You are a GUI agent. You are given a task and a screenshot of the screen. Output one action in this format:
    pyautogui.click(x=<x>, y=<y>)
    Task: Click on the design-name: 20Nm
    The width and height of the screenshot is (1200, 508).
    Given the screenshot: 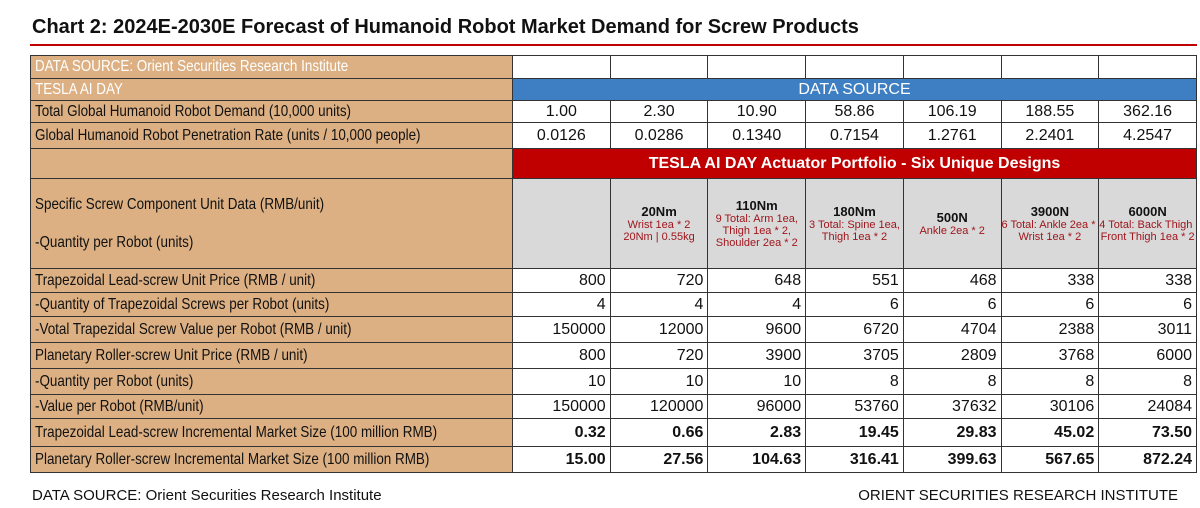 What is the action you would take?
    pyautogui.click(x=659, y=211)
    